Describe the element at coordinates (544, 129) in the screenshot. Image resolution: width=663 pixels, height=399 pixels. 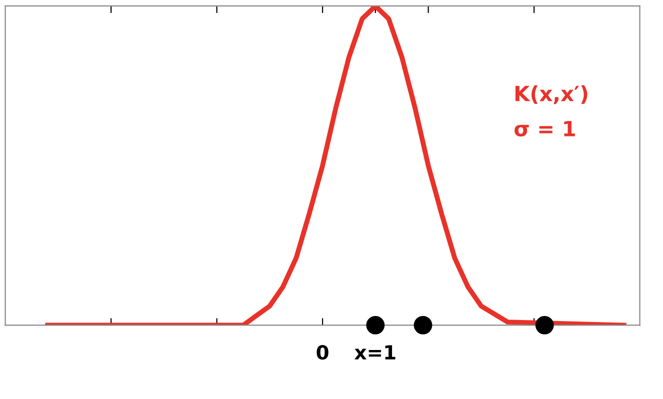
I see `annotation: σ = 1` at that location.